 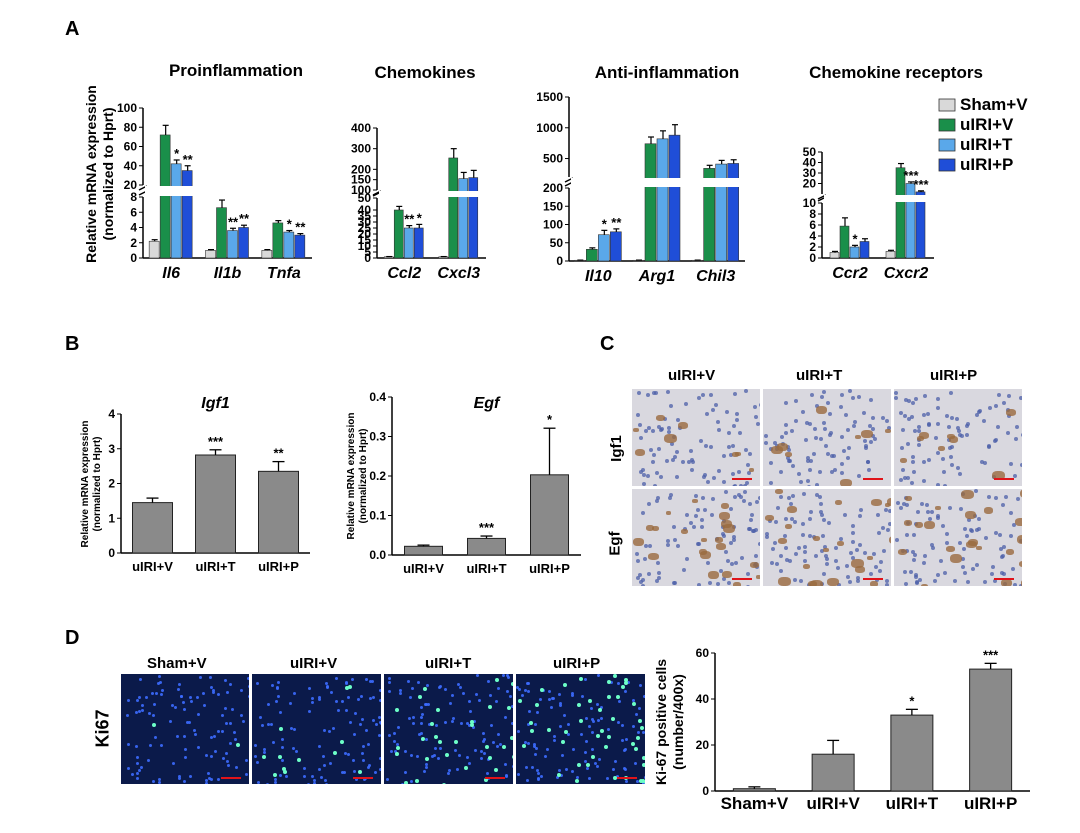 I want to click on x-category-label: Tnfa, so click(x=284, y=273).